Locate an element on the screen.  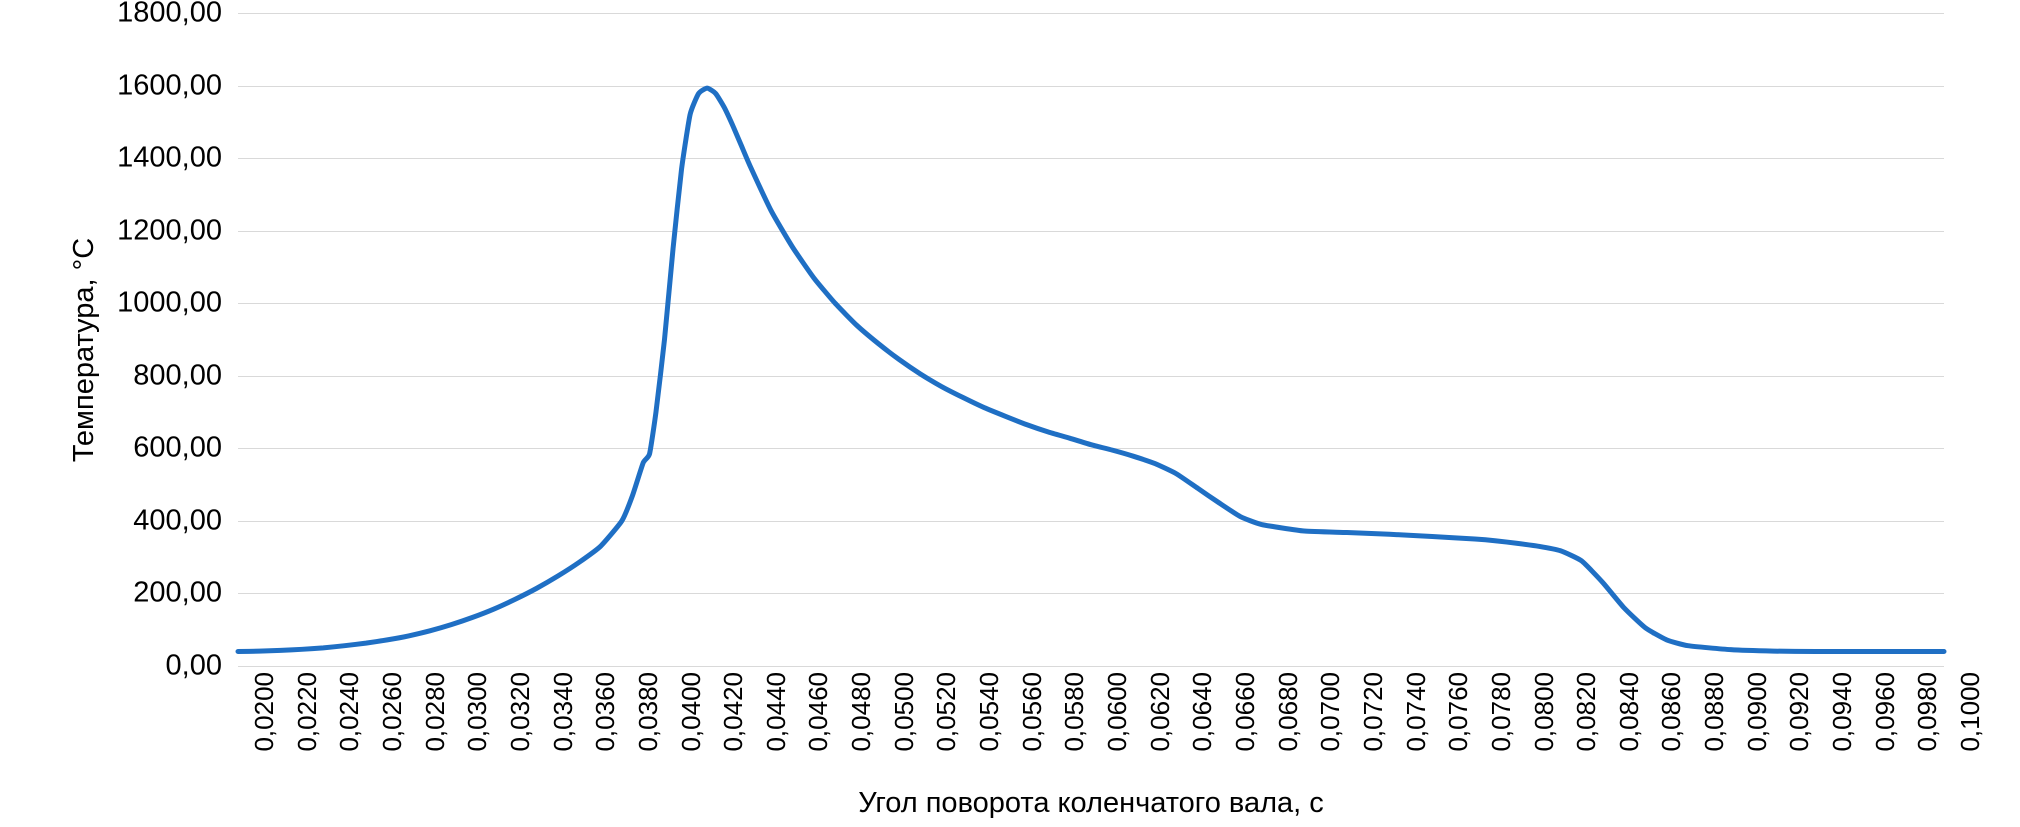
y-axis-tick-label: 400,00 is located at coordinates (177, 520).